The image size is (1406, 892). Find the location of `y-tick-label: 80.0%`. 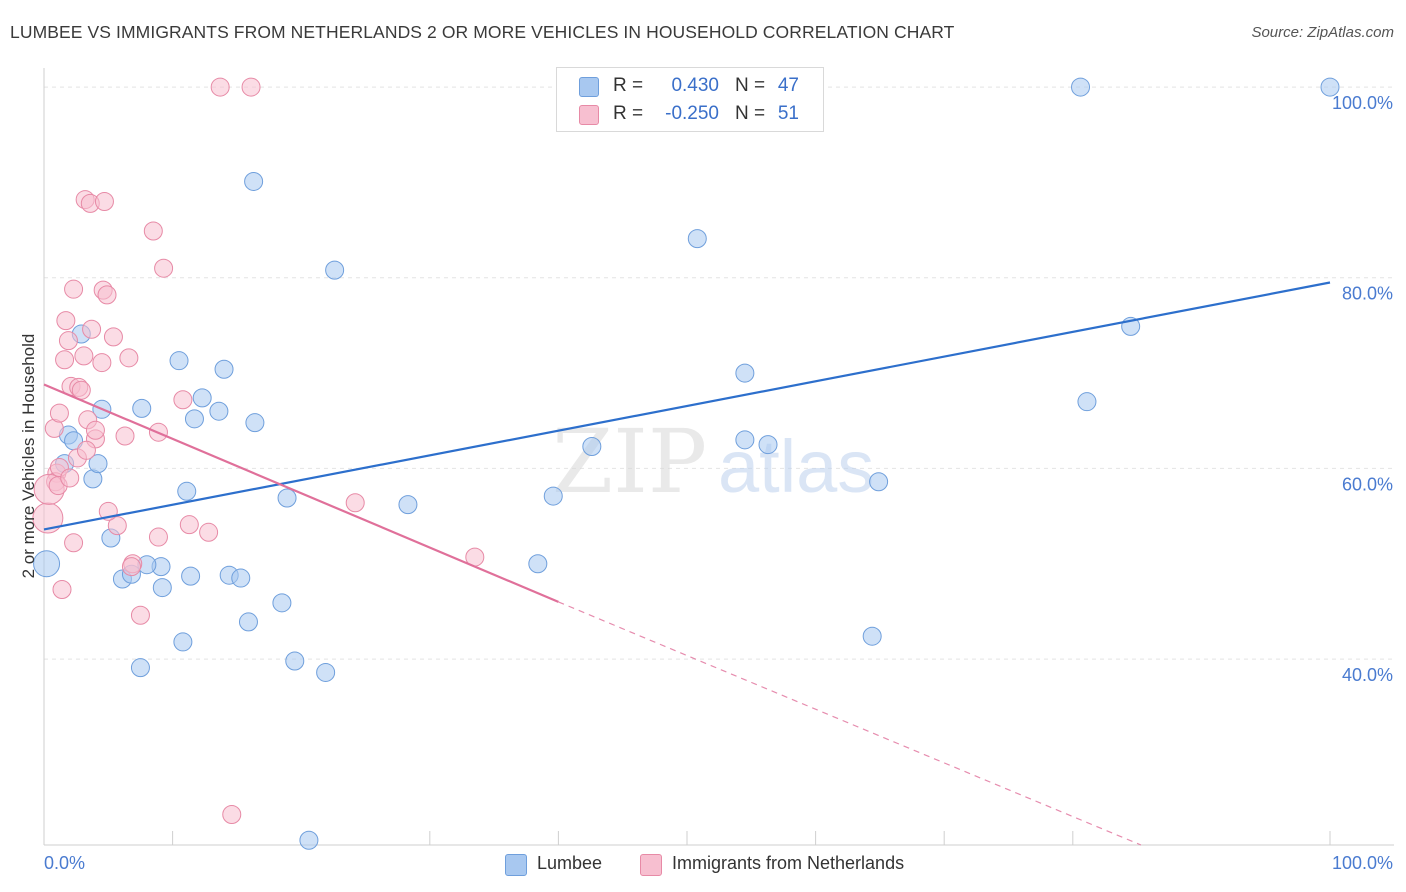

y-tick-label: 80.0% is located at coordinates (1367, 294).